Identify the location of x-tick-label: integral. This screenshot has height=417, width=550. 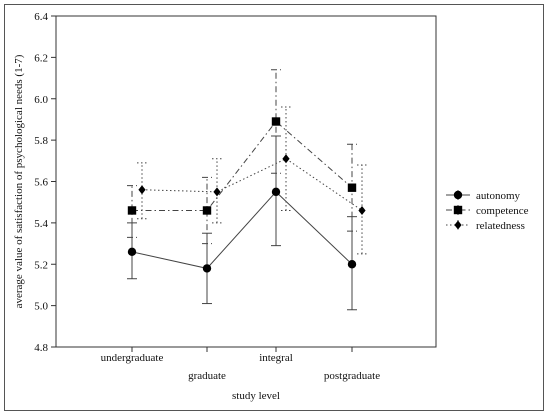
(276, 358).